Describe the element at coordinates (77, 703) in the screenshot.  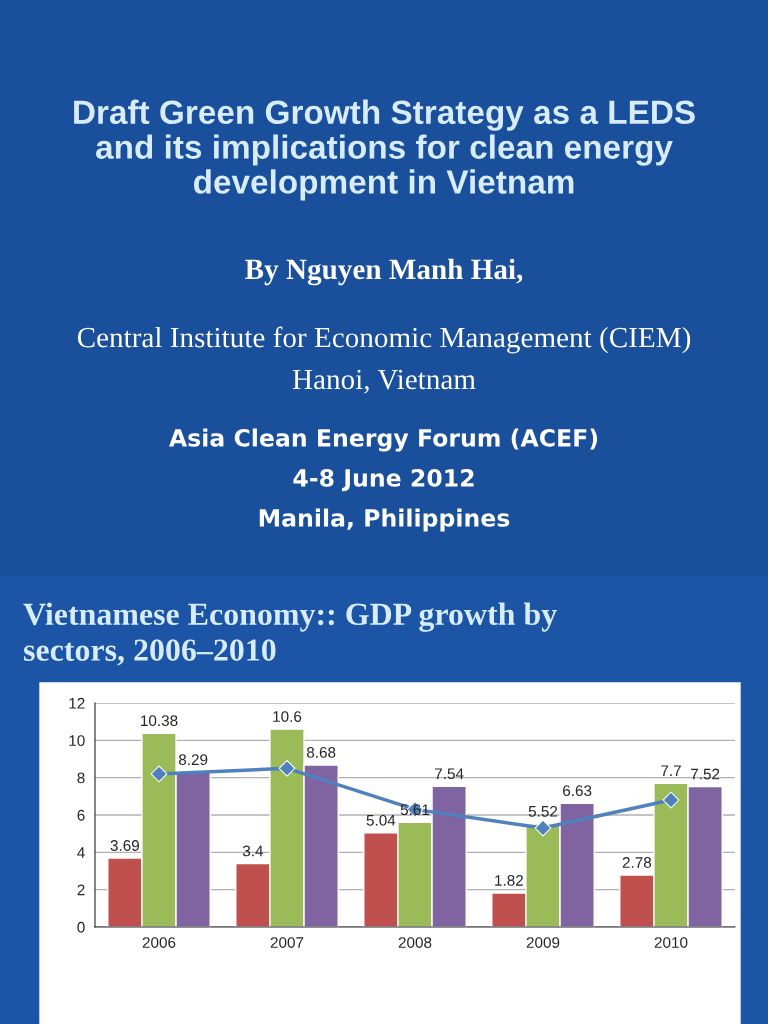
I see `y-tick-label: 12` at that location.